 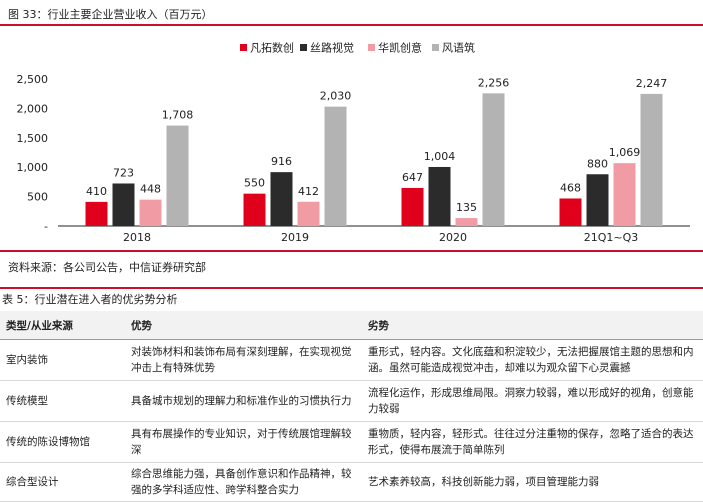 What do you see at coordinates (62, 482) in the screenshot?
I see `cell-type: 综合型设计` at bounding box center [62, 482].